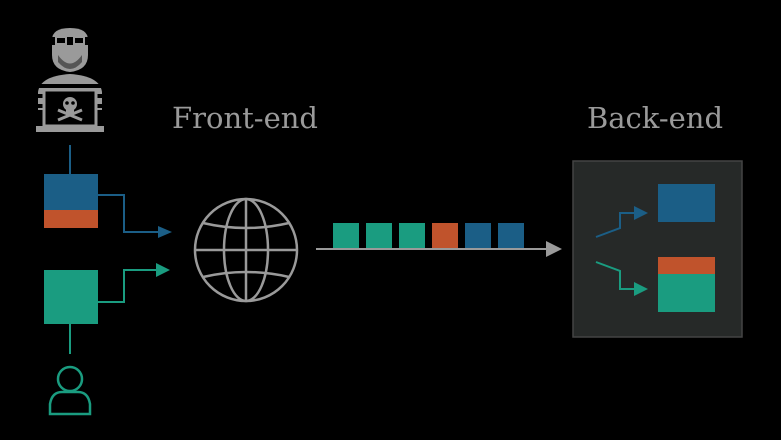 The width and height of the screenshot is (781, 440). What do you see at coordinates (165, 232) in the screenshot?
I see `attacker-arrowhead` at bounding box center [165, 232].